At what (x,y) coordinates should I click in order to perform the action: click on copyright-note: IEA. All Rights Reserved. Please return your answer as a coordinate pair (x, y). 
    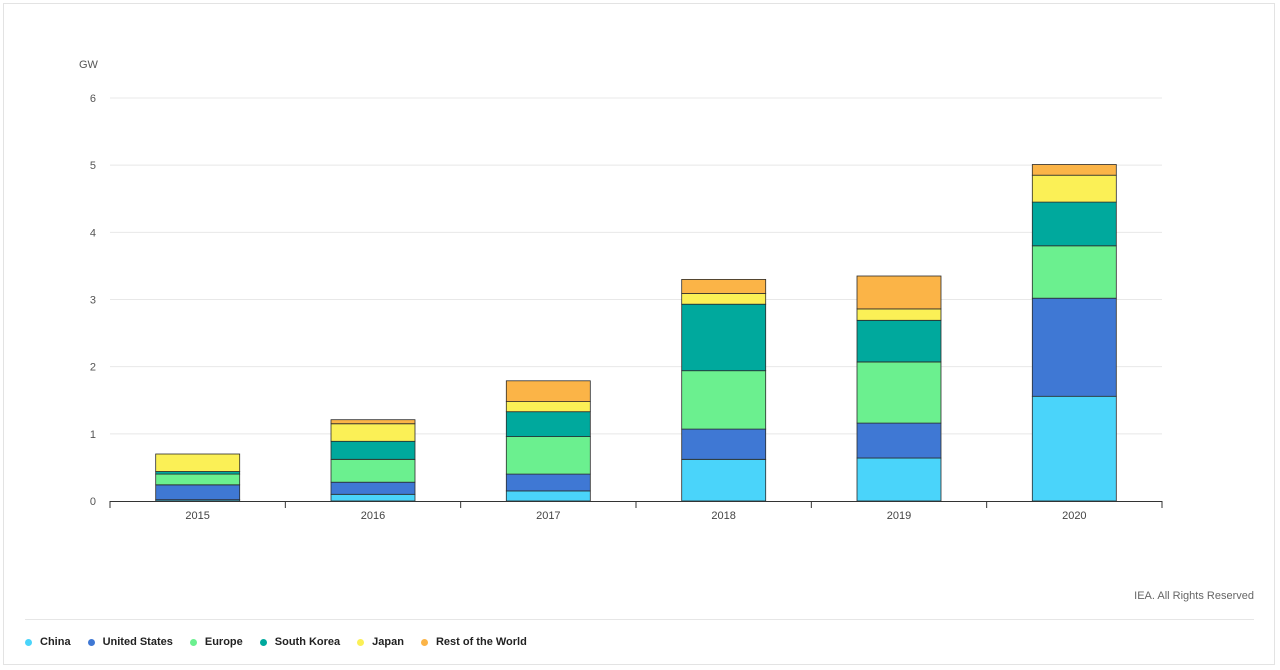
    Looking at the image, I should click on (1194, 596).